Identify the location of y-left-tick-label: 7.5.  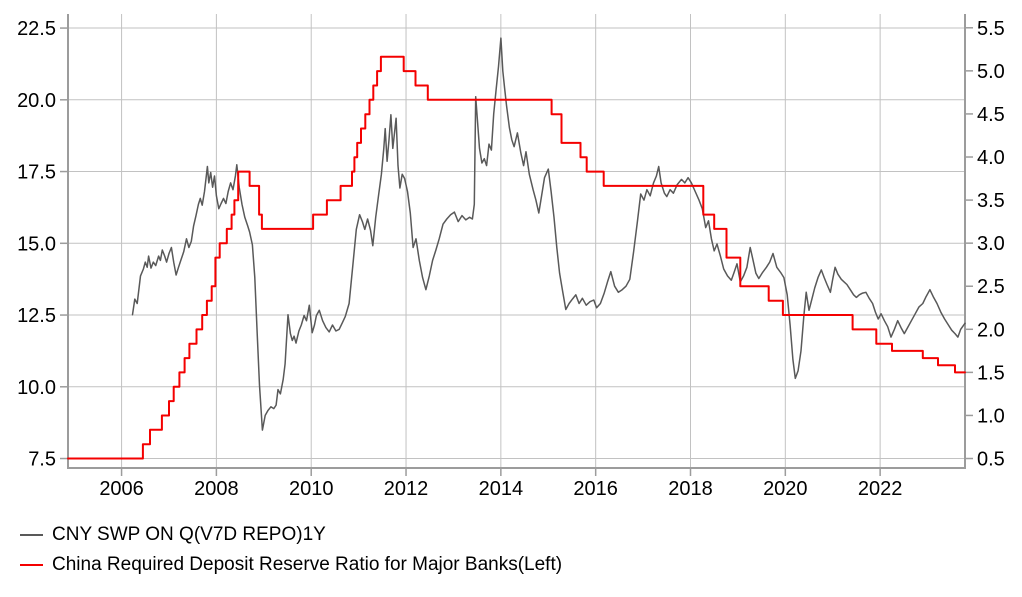
(42, 460).